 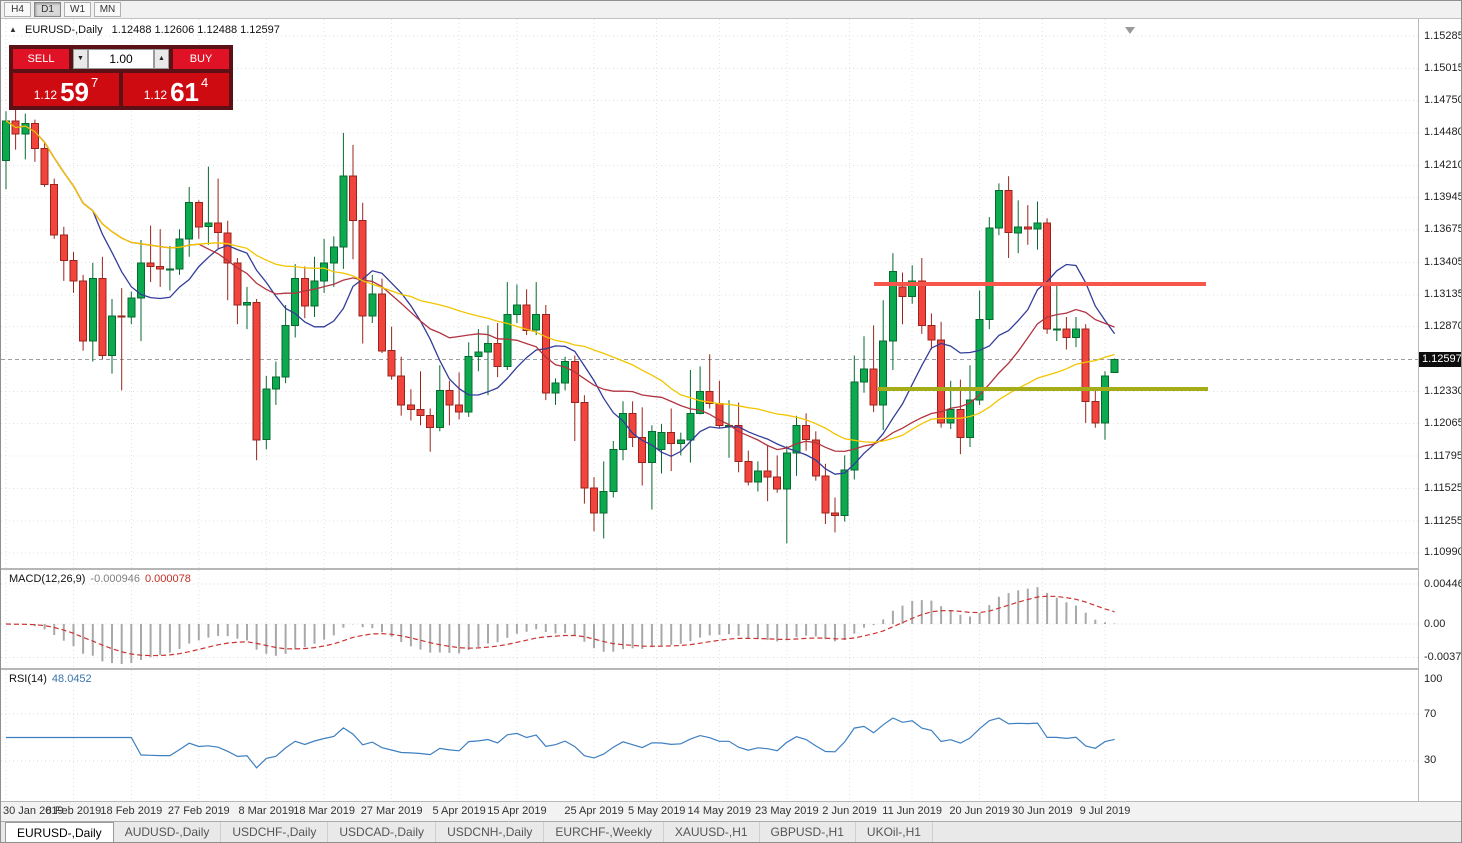 I want to click on resistance-line, so click(x=1040, y=284).